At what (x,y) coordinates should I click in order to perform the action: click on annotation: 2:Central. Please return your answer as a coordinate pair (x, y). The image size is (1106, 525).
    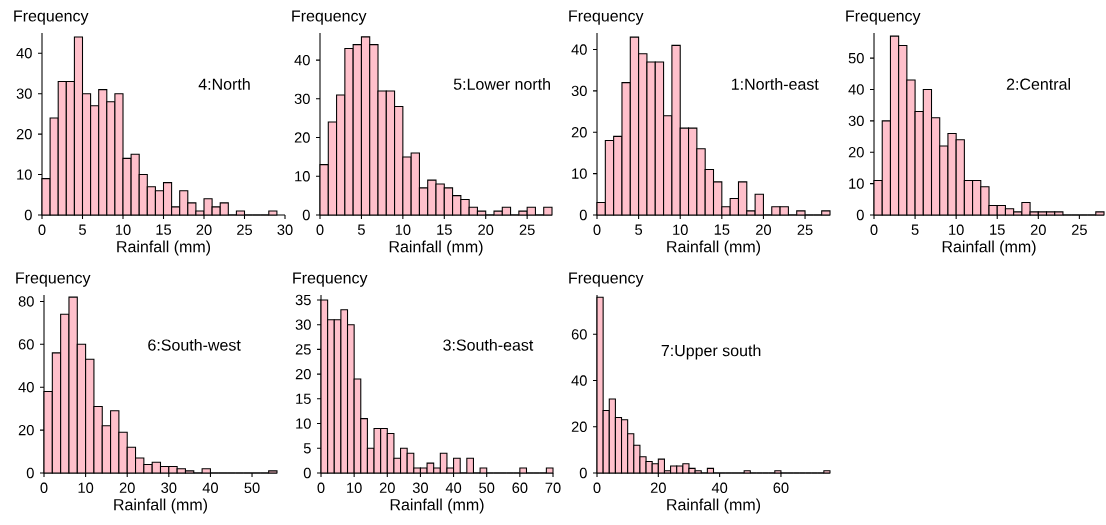
    Looking at the image, I should click on (1038, 84).